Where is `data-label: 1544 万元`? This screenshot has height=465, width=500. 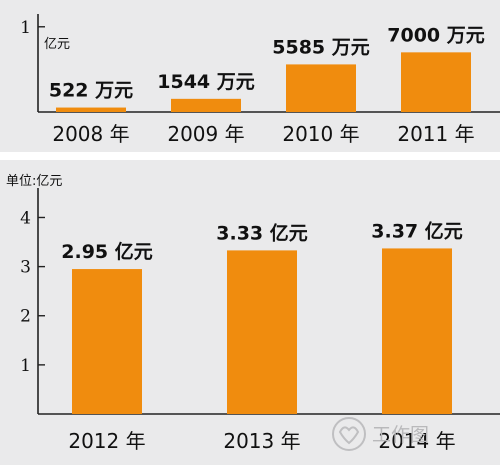 data-label: 1544 万元 is located at coordinates (206, 82).